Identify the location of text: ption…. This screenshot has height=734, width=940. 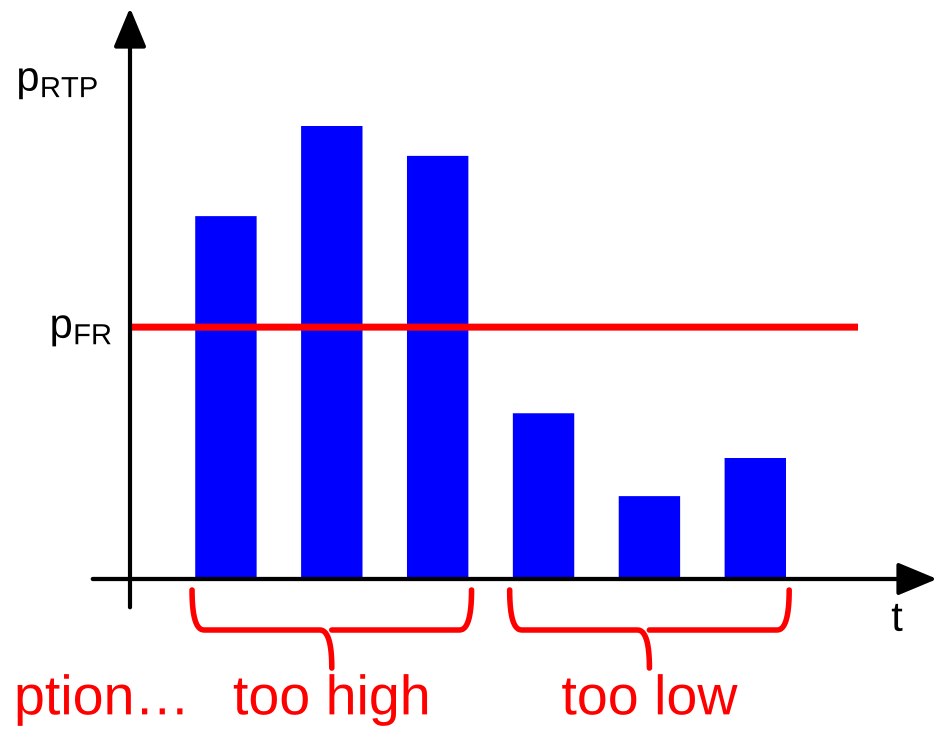
(100, 700).